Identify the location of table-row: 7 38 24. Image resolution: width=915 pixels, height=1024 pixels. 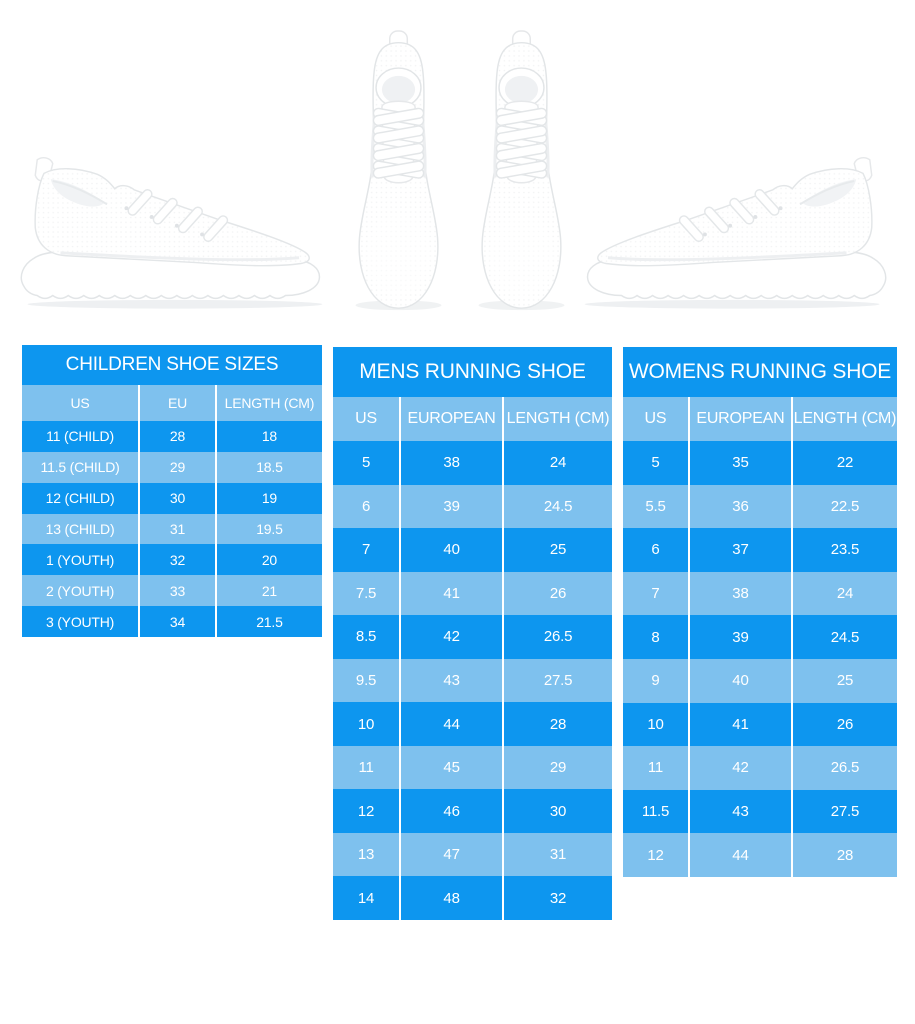
(760, 593).